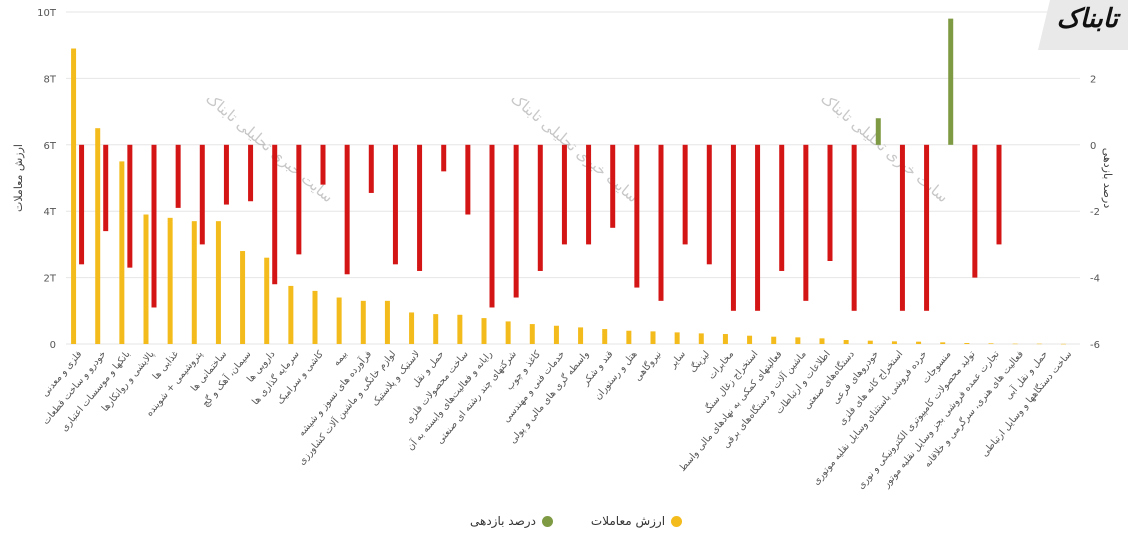 The image size is (1128, 551). What do you see at coordinates (18, 178) in the screenshot?
I see `left-axis-title: ارزش معاملات` at bounding box center [18, 178].